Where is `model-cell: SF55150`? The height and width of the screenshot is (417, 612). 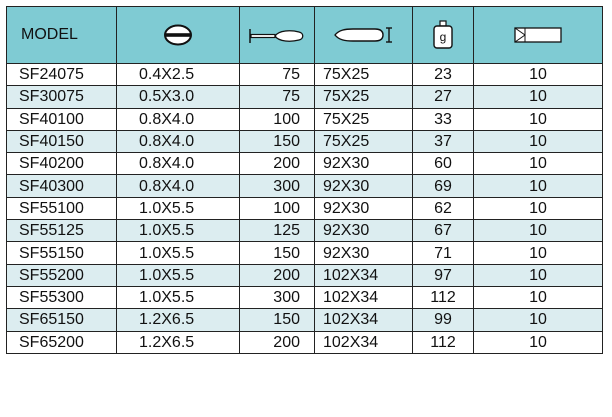 model-cell: SF55150 is located at coordinates (61, 253).